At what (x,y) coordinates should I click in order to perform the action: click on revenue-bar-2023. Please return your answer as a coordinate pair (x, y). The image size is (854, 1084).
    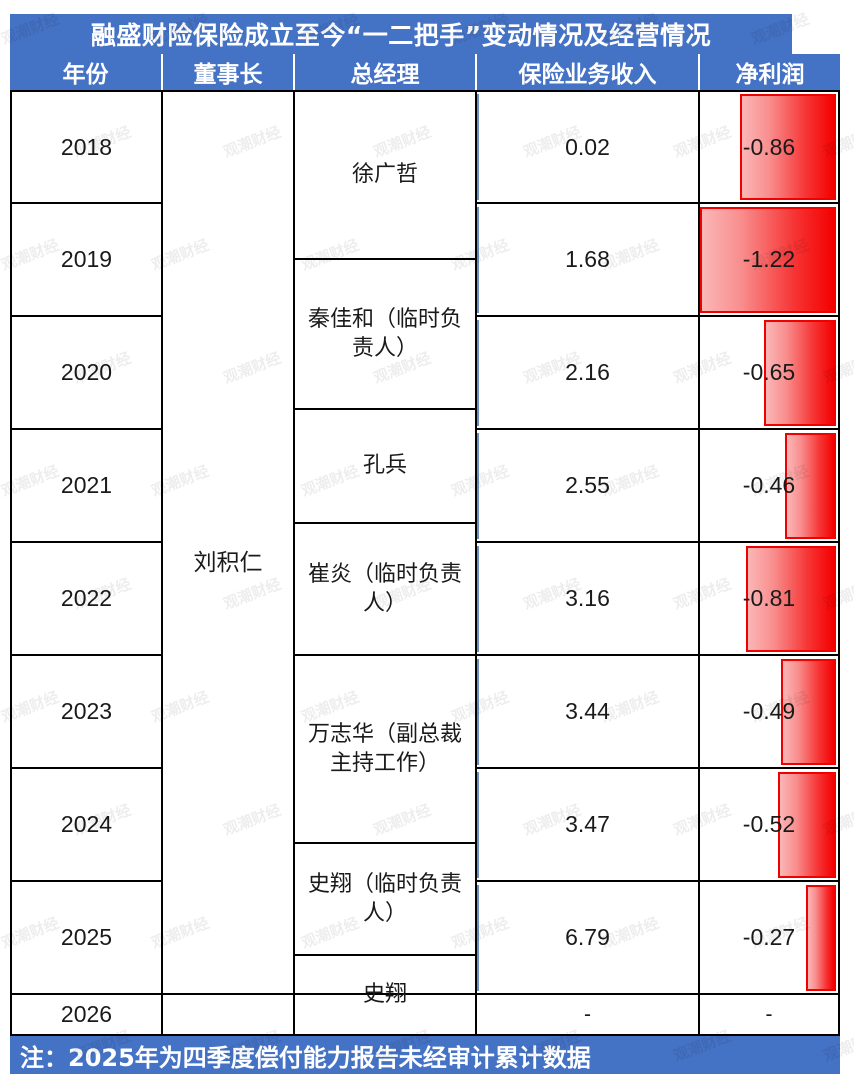
    Looking at the image, I should click on (531, 712).